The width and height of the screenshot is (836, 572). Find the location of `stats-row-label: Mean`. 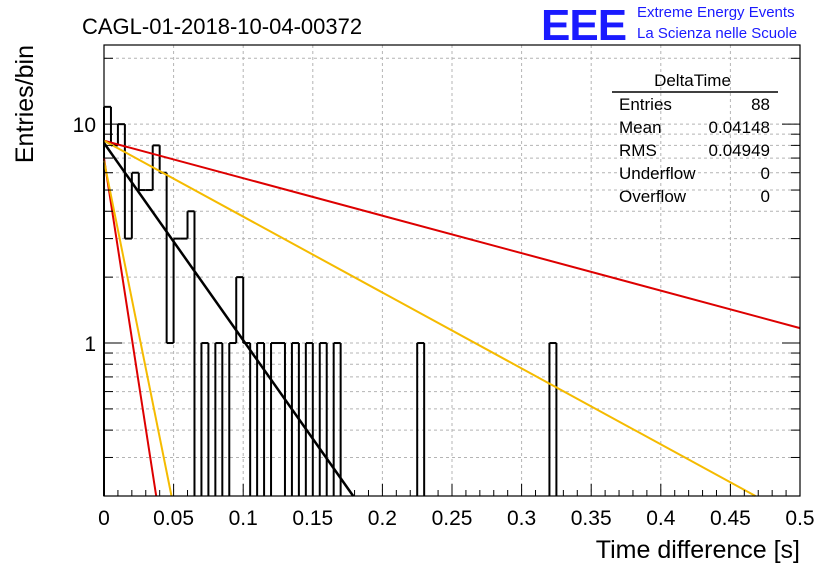

stats-row-label: Mean is located at coordinates (640, 127).